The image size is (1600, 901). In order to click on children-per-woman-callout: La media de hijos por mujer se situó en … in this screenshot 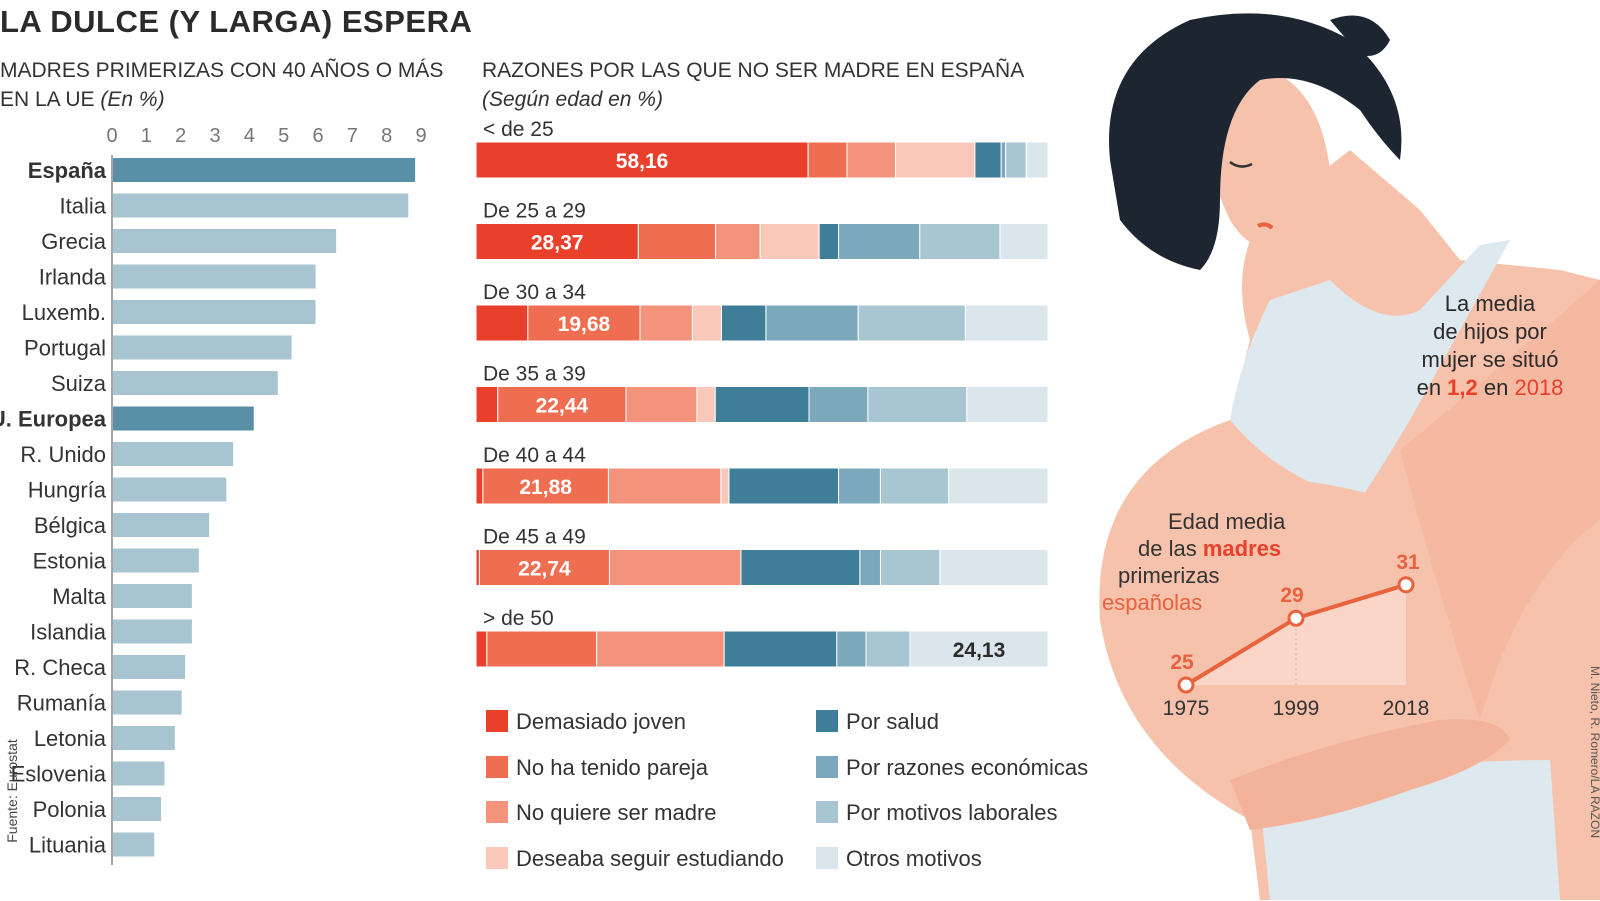, I will do `click(1490, 346)`.